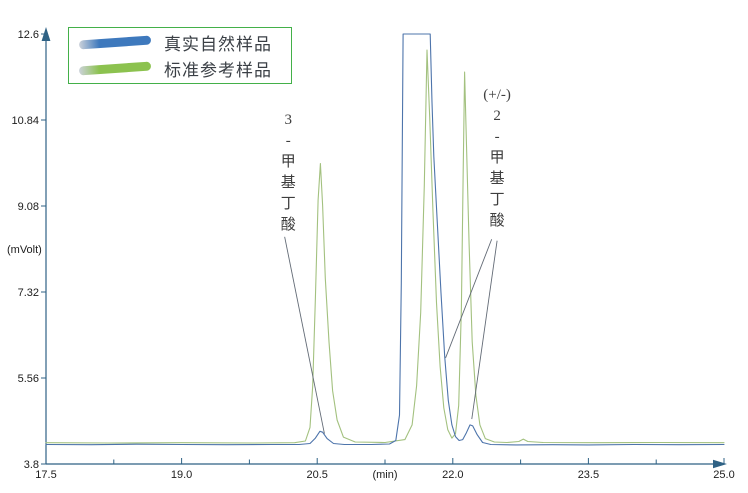 The height and width of the screenshot is (493, 748). What do you see at coordinates (218, 70) in the screenshot?
I see `legend-label-reference-sample: 标准参考样品` at bounding box center [218, 70].